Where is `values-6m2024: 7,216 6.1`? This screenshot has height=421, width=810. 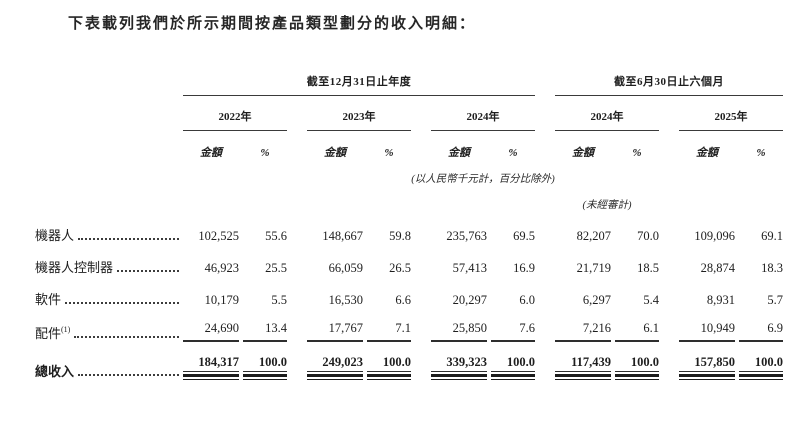
values-6m2024: 7,216 6.1 is located at coordinates (607, 331).